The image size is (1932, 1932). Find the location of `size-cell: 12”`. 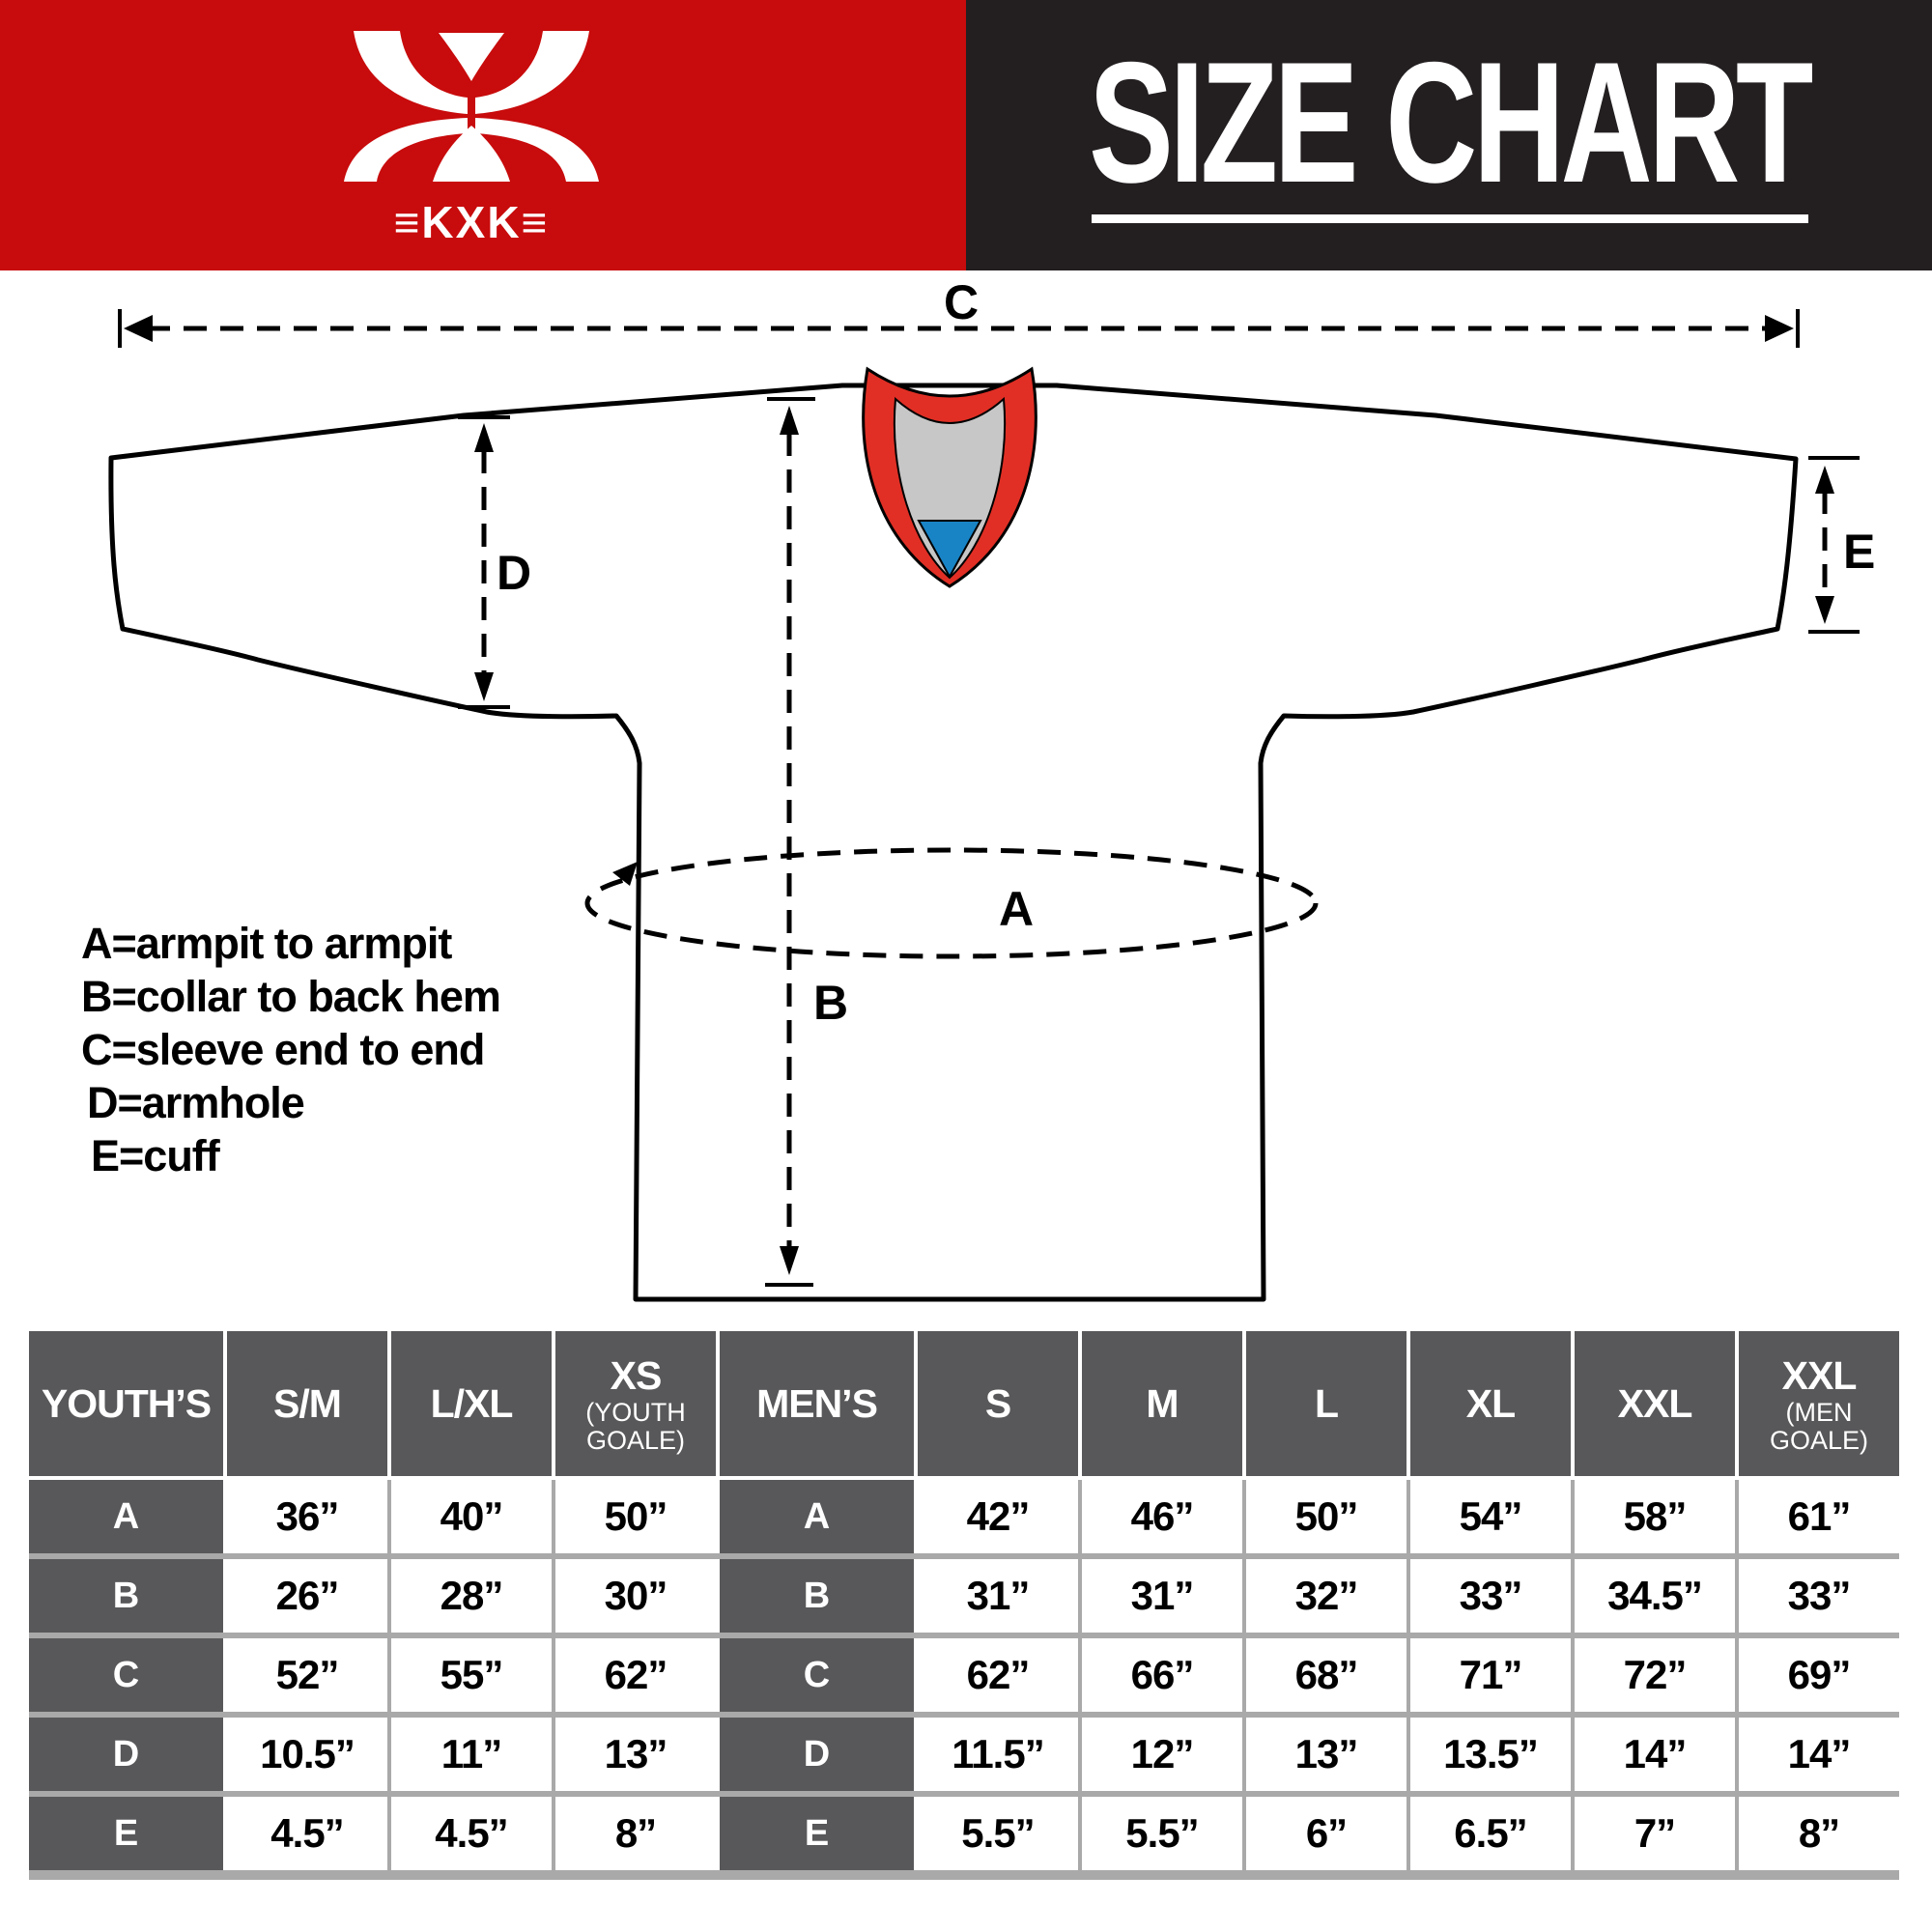

size-cell: 12” is located at coordinates (1162, 1754).